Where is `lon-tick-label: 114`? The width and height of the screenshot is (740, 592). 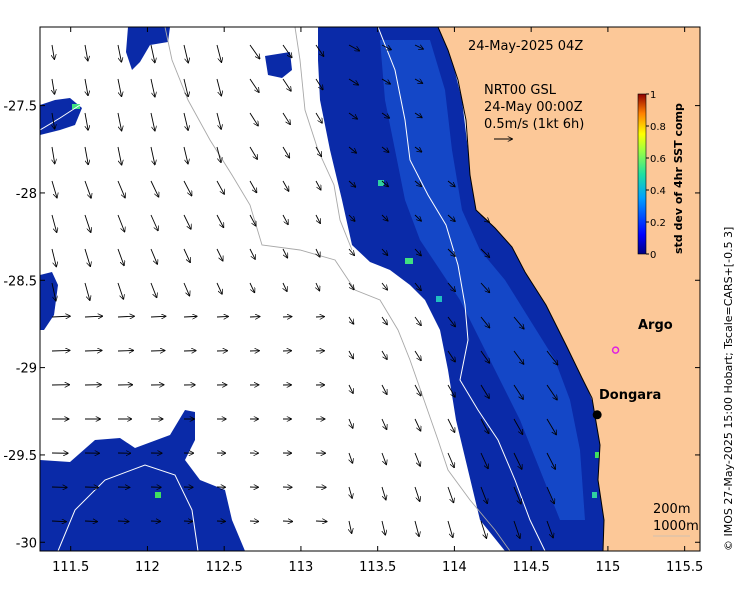 lon-tick-label: 114 is located at coordinates (454, 567).